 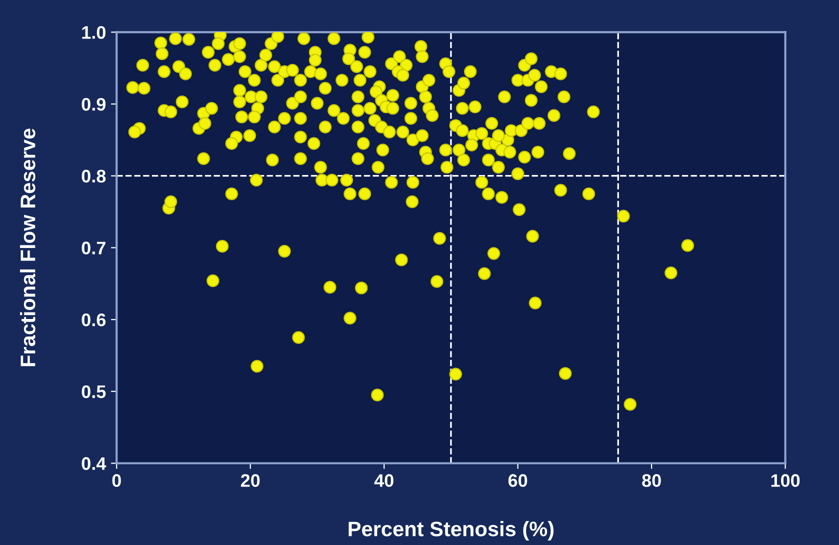 What do you see at coordinates (94, 176) in the screenshot?
I see `y-tick-label: 0.8` at bounding box center [94, 176].